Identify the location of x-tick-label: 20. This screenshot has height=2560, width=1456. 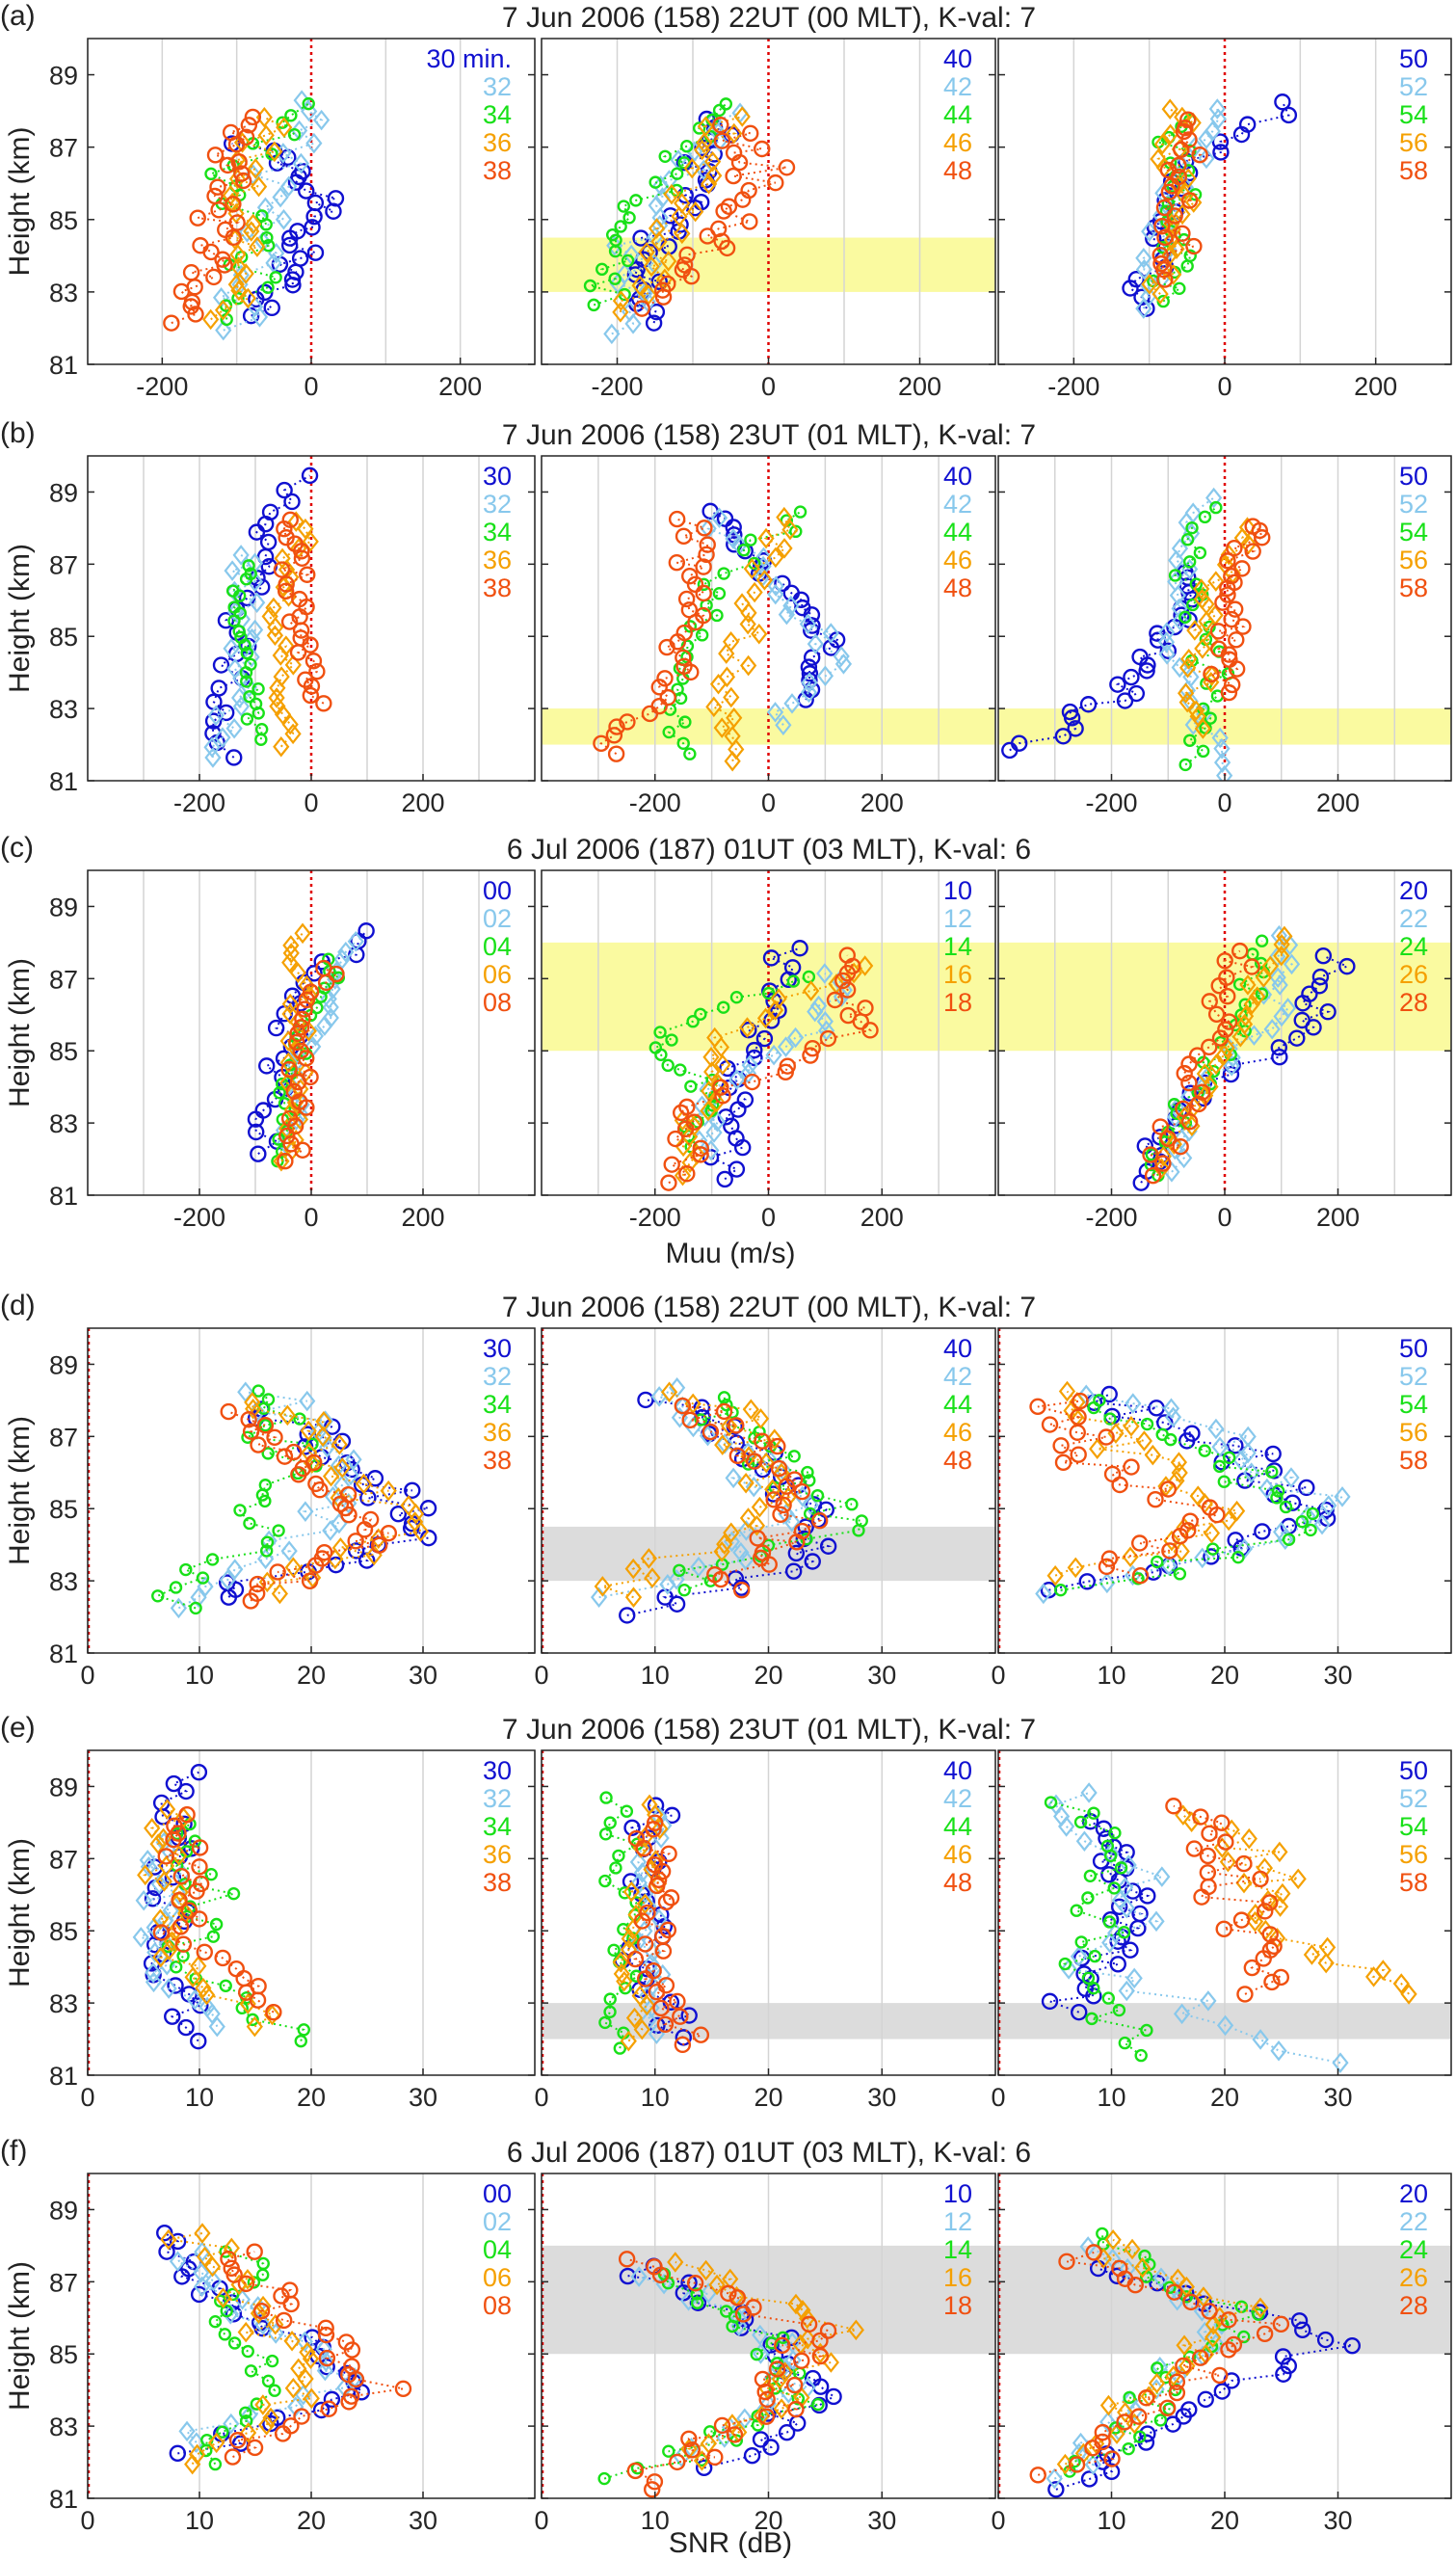
(312, 1676).